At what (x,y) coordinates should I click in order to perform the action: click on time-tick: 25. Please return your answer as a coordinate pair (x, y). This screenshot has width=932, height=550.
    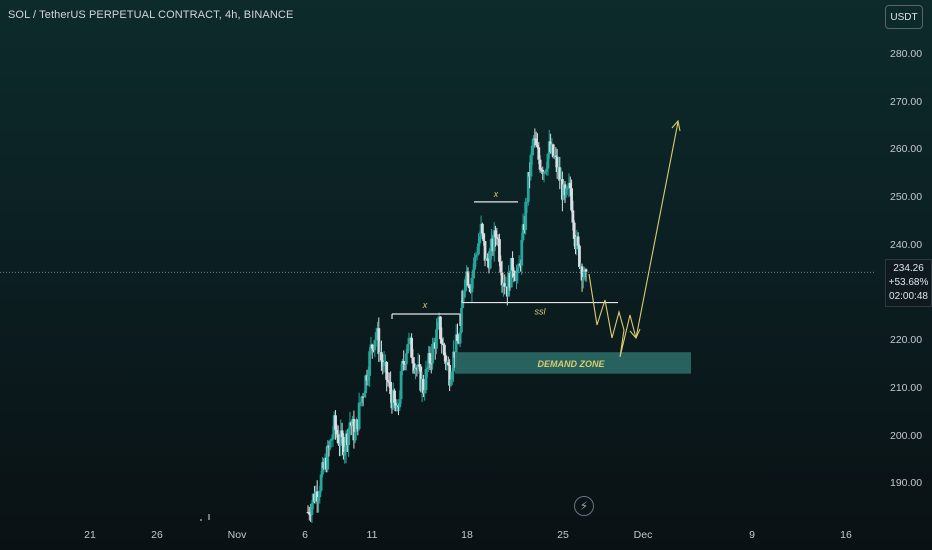
    Looking at the image, I should click on (563, 535).